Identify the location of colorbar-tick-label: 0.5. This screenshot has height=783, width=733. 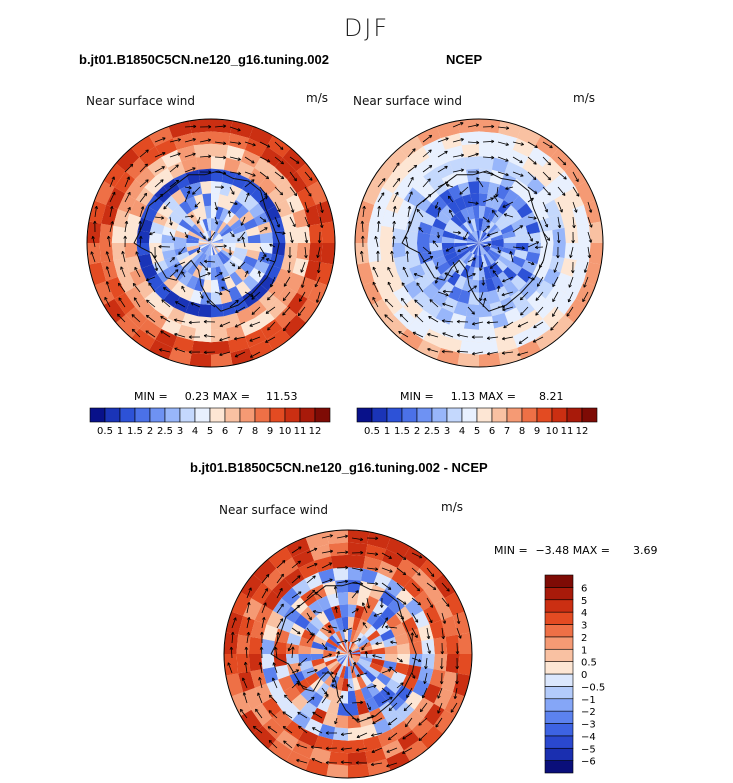
(372, 431).